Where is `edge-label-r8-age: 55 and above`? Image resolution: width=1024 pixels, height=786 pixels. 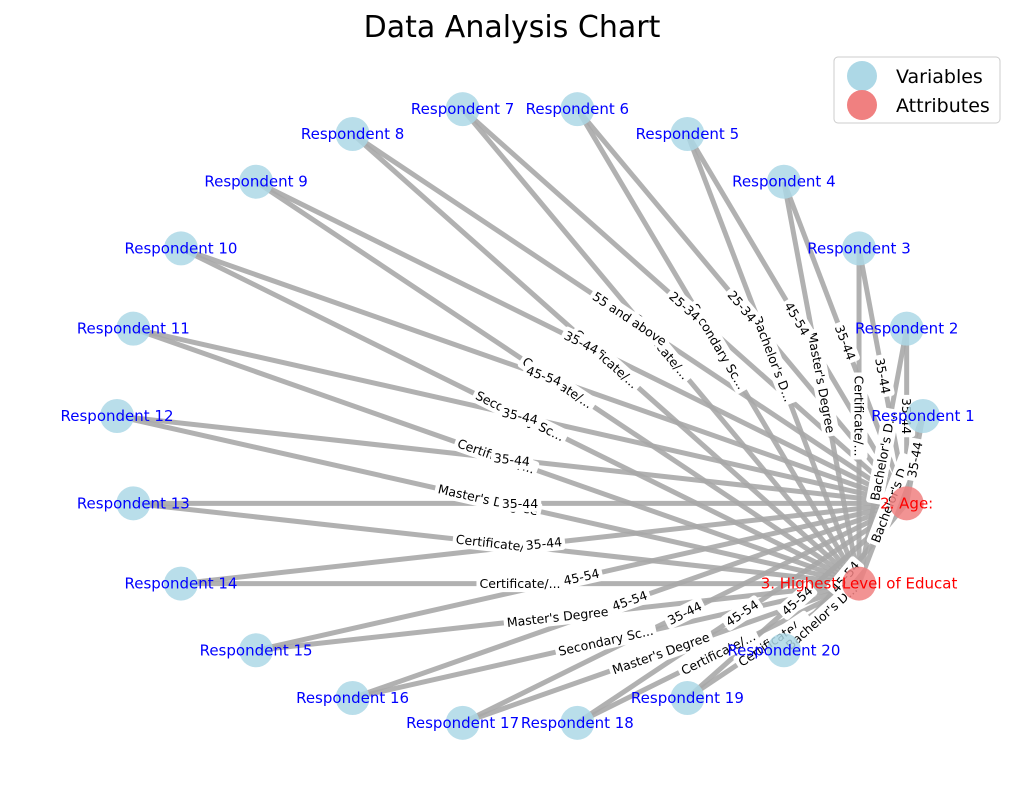
edge-label-r8-age: 55 and above is located at coordinates (630, 319).